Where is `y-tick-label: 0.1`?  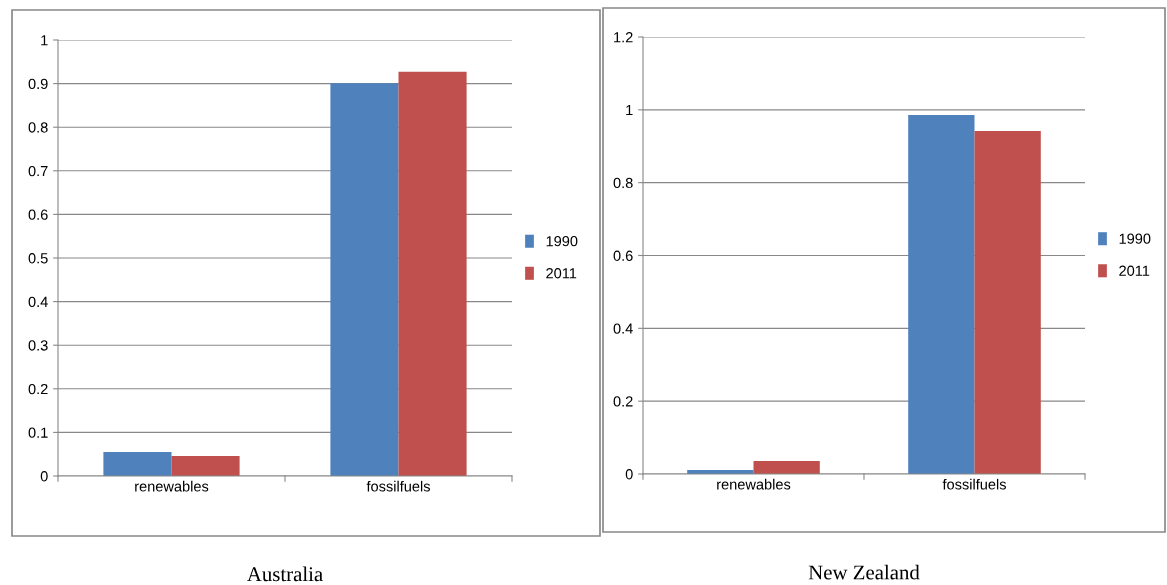 y-tick-label: 0.1 is located at coordinates (38, 432).